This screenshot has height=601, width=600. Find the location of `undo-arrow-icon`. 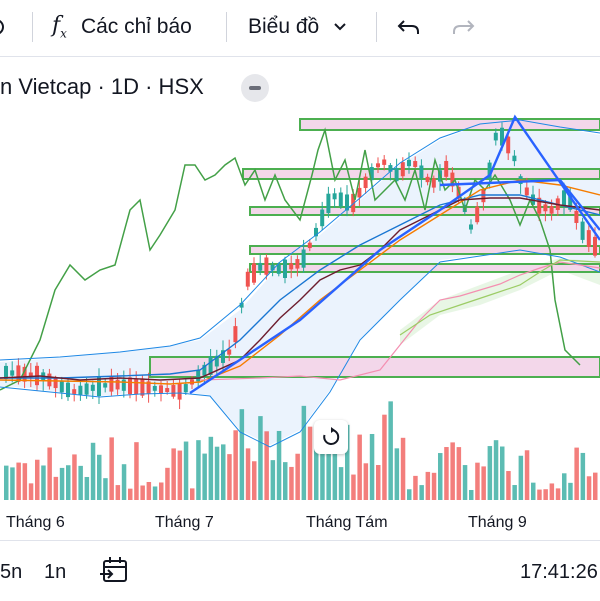

undo-arrow-icon is located at coordinates (408, 27).